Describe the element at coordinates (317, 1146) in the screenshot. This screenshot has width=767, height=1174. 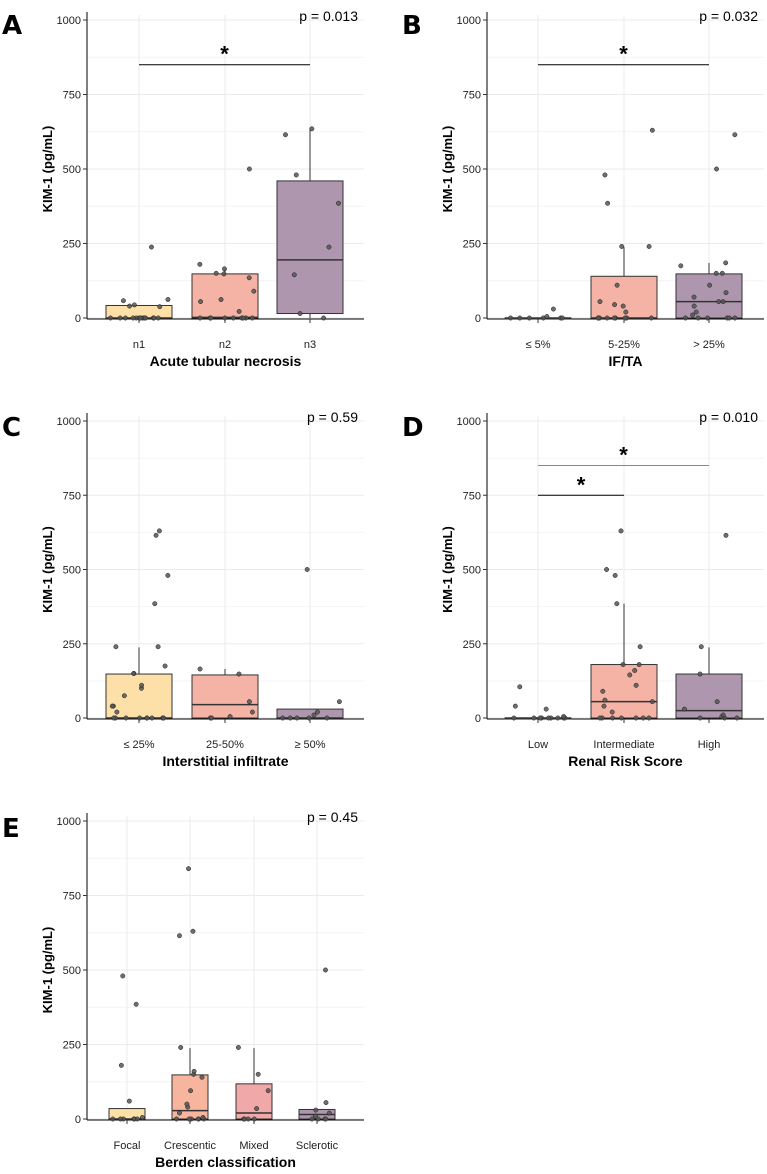
I see `x-tick-label: Sclerotic` at that location.